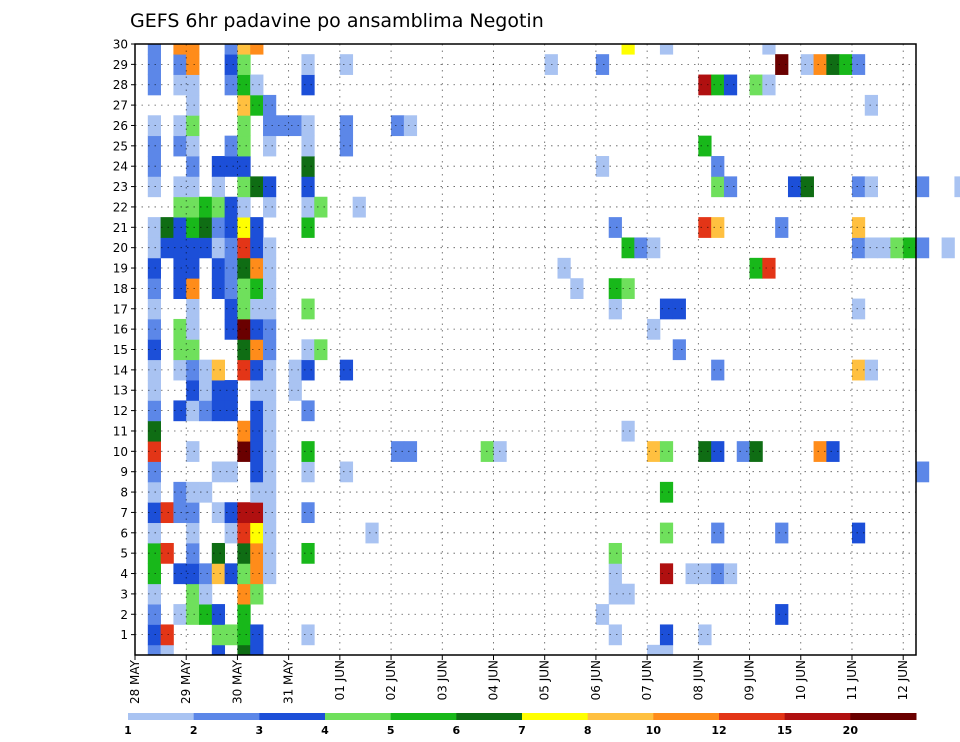 The image size is (960, 742). I want to click on y-tick-label: 25, so click(120, 146).